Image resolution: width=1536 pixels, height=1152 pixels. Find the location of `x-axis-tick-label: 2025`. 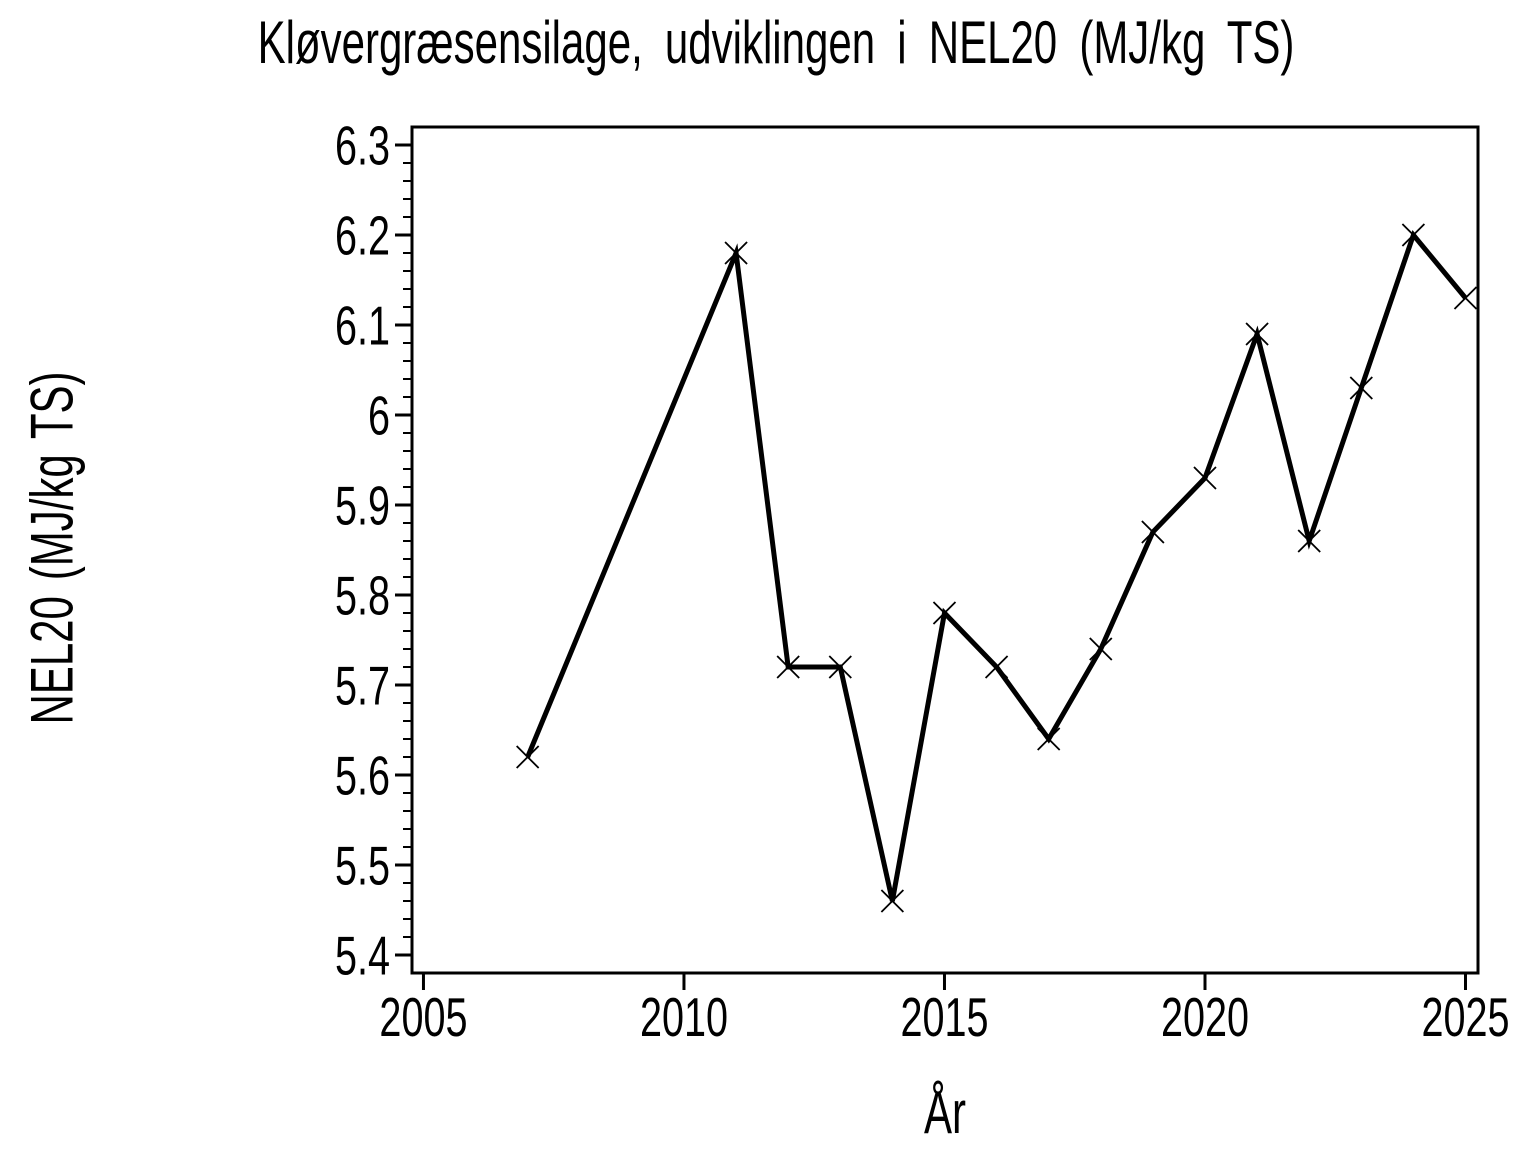

x-axis-tick-label: 2025 is located at coordinates (1465, 1018).